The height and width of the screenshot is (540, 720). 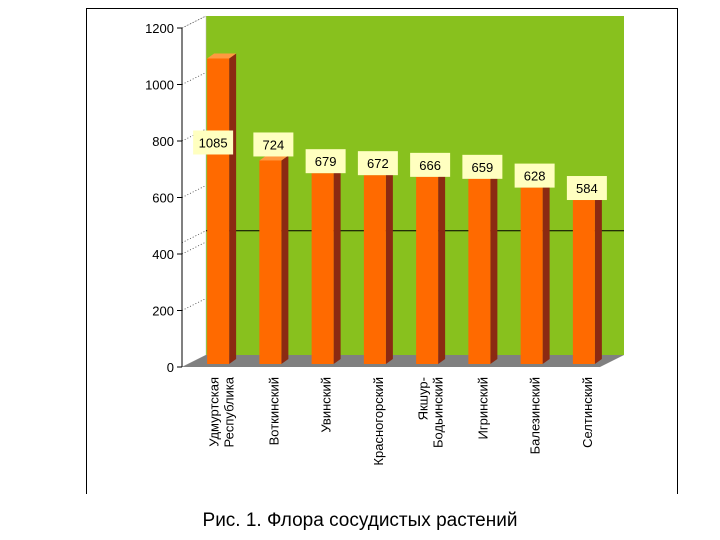 I want to click on x-category-label: Игринский, so click(x=482, y=408).